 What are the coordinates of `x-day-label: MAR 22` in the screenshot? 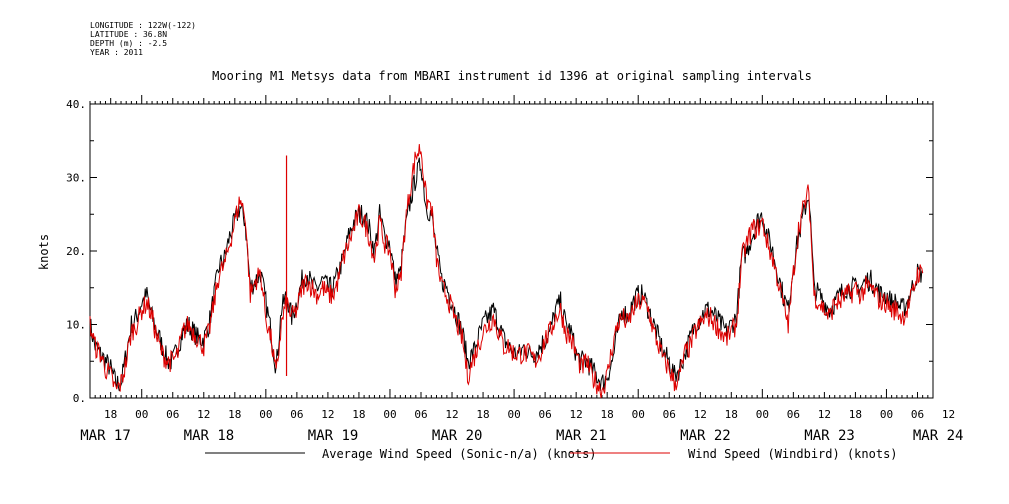 It's located at (705, 436).